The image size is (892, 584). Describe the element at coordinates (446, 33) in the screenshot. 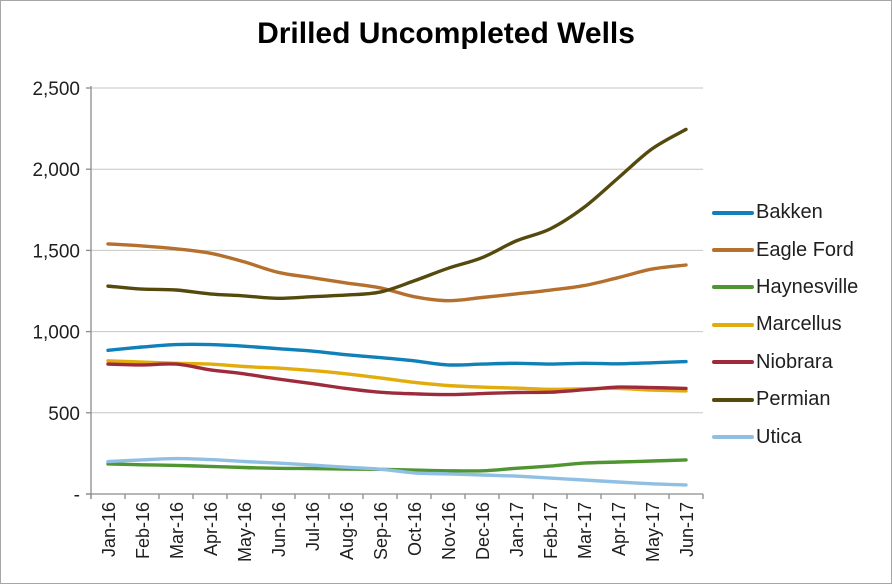

I see `chart-title: Drilled Uncompleted Wells` at that location.